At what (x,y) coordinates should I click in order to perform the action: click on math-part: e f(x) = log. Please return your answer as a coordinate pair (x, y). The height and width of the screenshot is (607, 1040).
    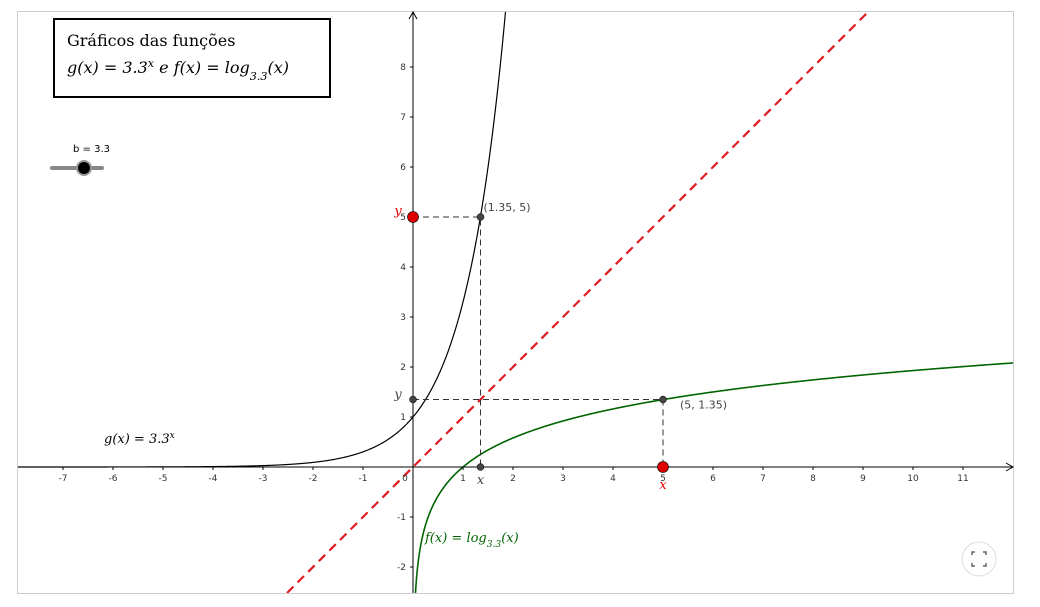
    Looking at the image, I should click on (202, 67).